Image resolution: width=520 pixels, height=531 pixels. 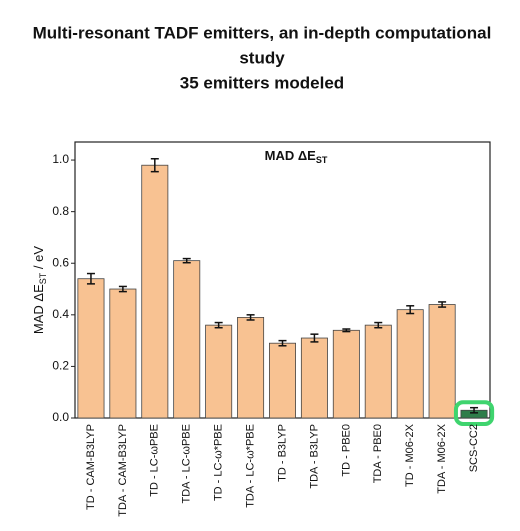 What do you see at coordinates (91, 467) in the screenshot?
I see `x-tick-label: TD - CAM-B3LYP` at bounding box center [91, 467].